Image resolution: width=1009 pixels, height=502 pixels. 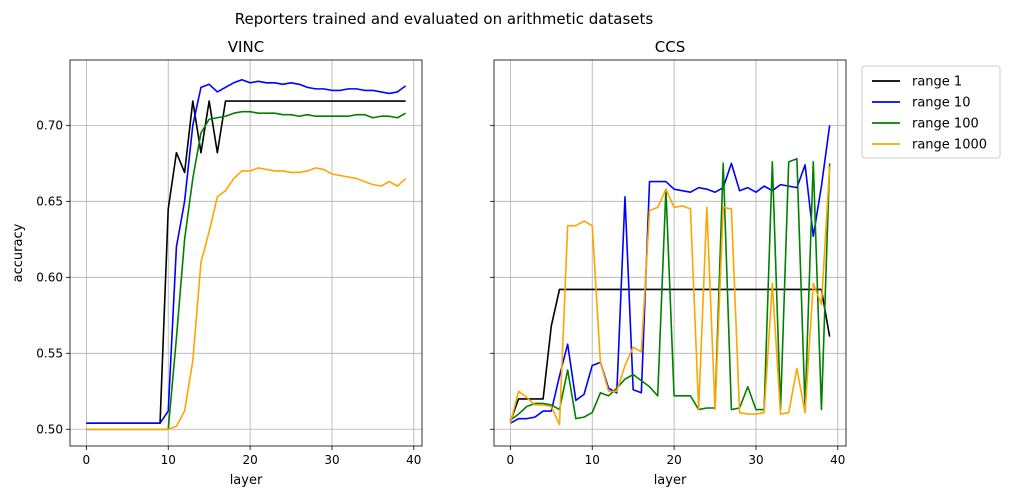 What do you see at coordinates (49, 201) in the screenshot?
I see `y-tick-label: 0.65` at bounding box center [49, 201].